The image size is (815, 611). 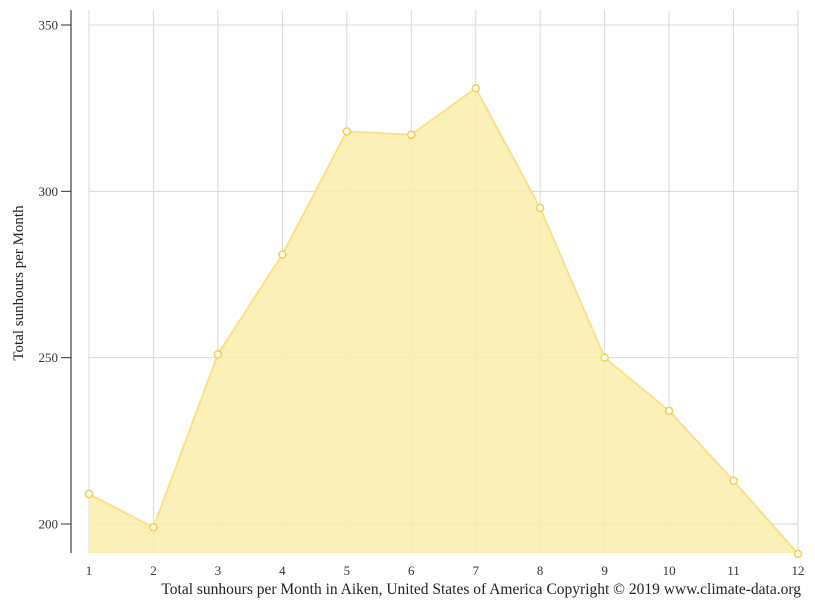 I want to click on x-tick-label: 6, so click(x=411, y=570).